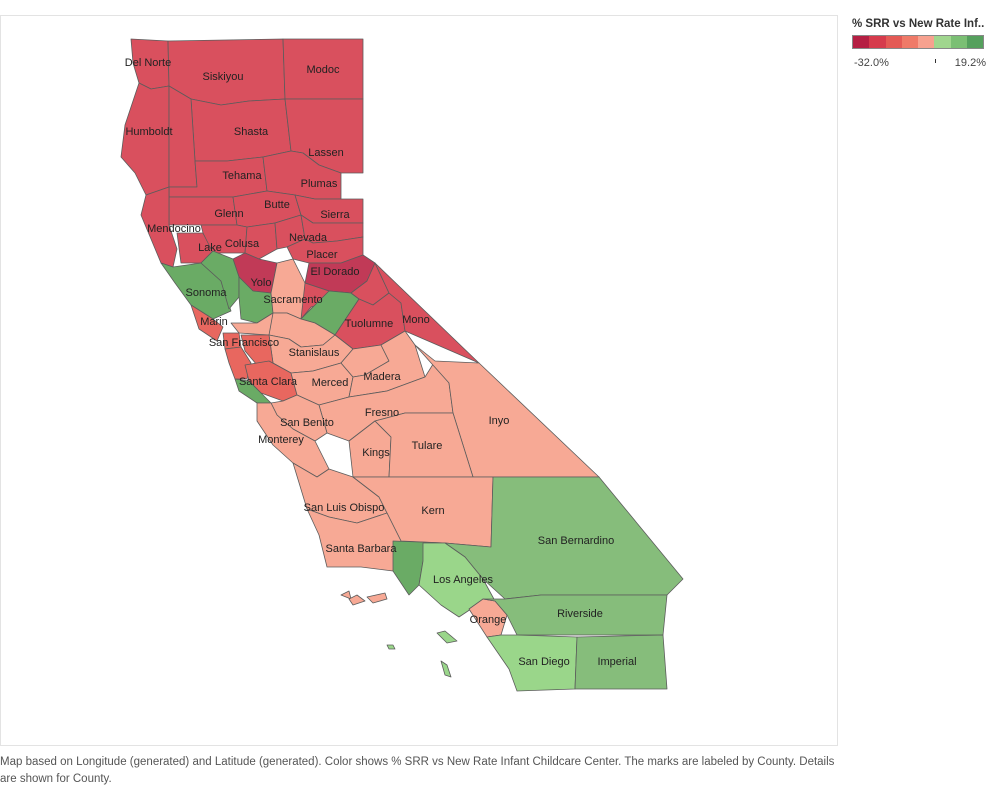 The width and height of the screenshot is (990, 789). I want to click on county-marin, so click(207, 323).